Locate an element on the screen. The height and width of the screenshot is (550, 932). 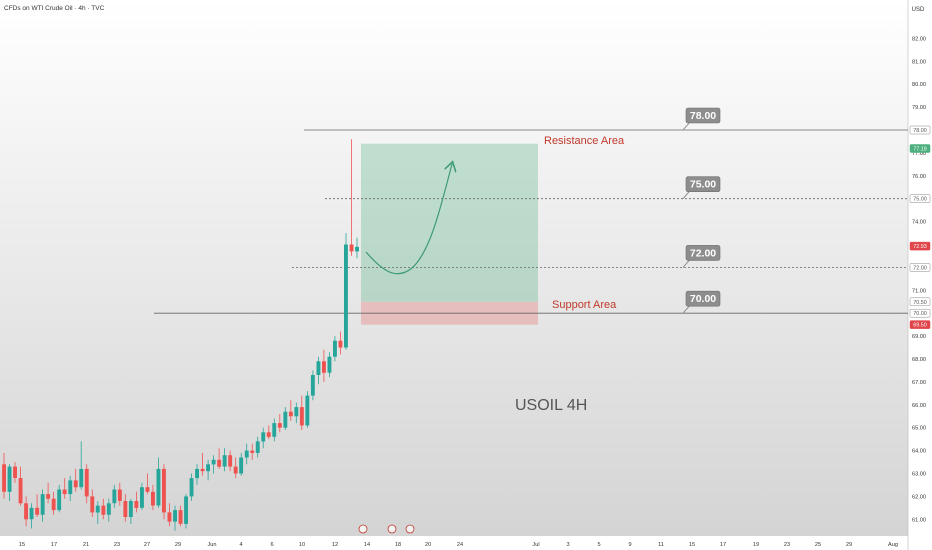
y-tick-label: 61.00 is located at coordinates (919, 520).